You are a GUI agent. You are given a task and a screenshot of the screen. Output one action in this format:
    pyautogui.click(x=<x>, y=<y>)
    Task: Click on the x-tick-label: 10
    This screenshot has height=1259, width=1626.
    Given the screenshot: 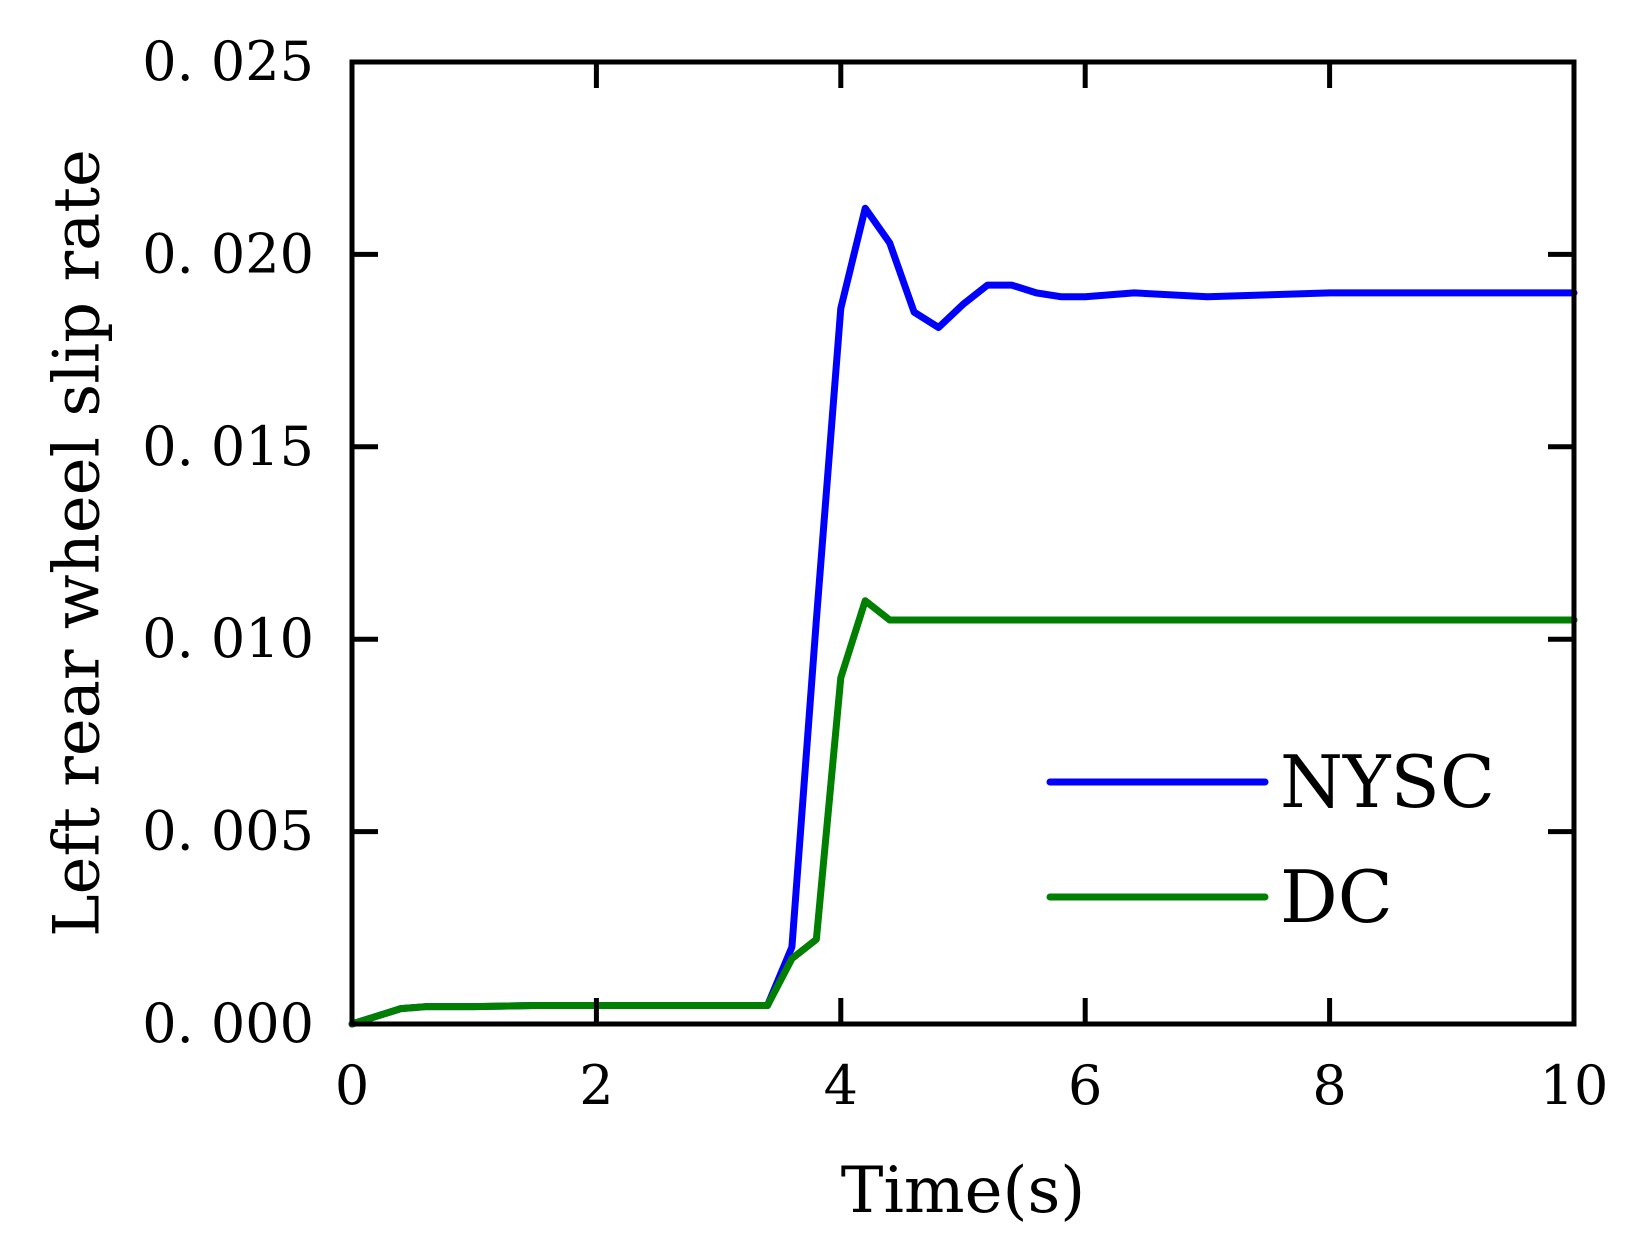 What is the action you would take?
    pyautogui.click(x=1574, y=1085)
    